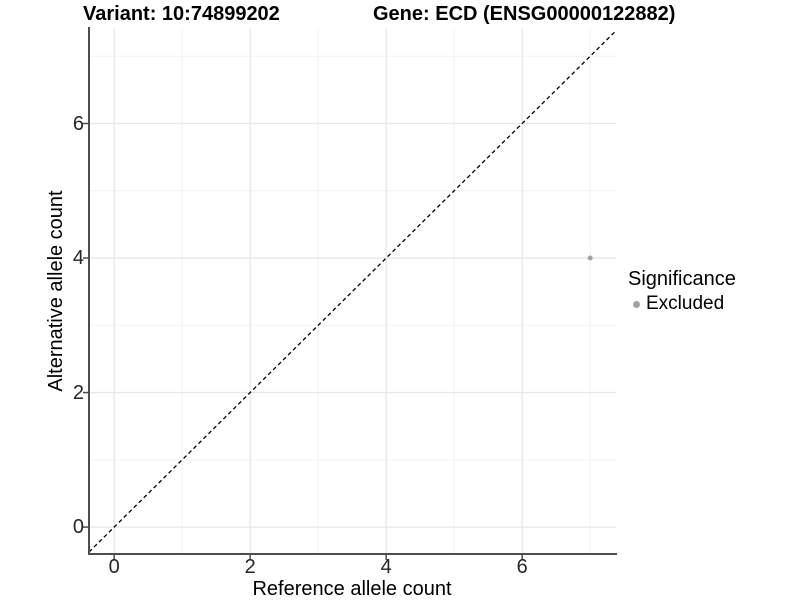  I want to click on x-tick-label: 6, so click(522, 567).